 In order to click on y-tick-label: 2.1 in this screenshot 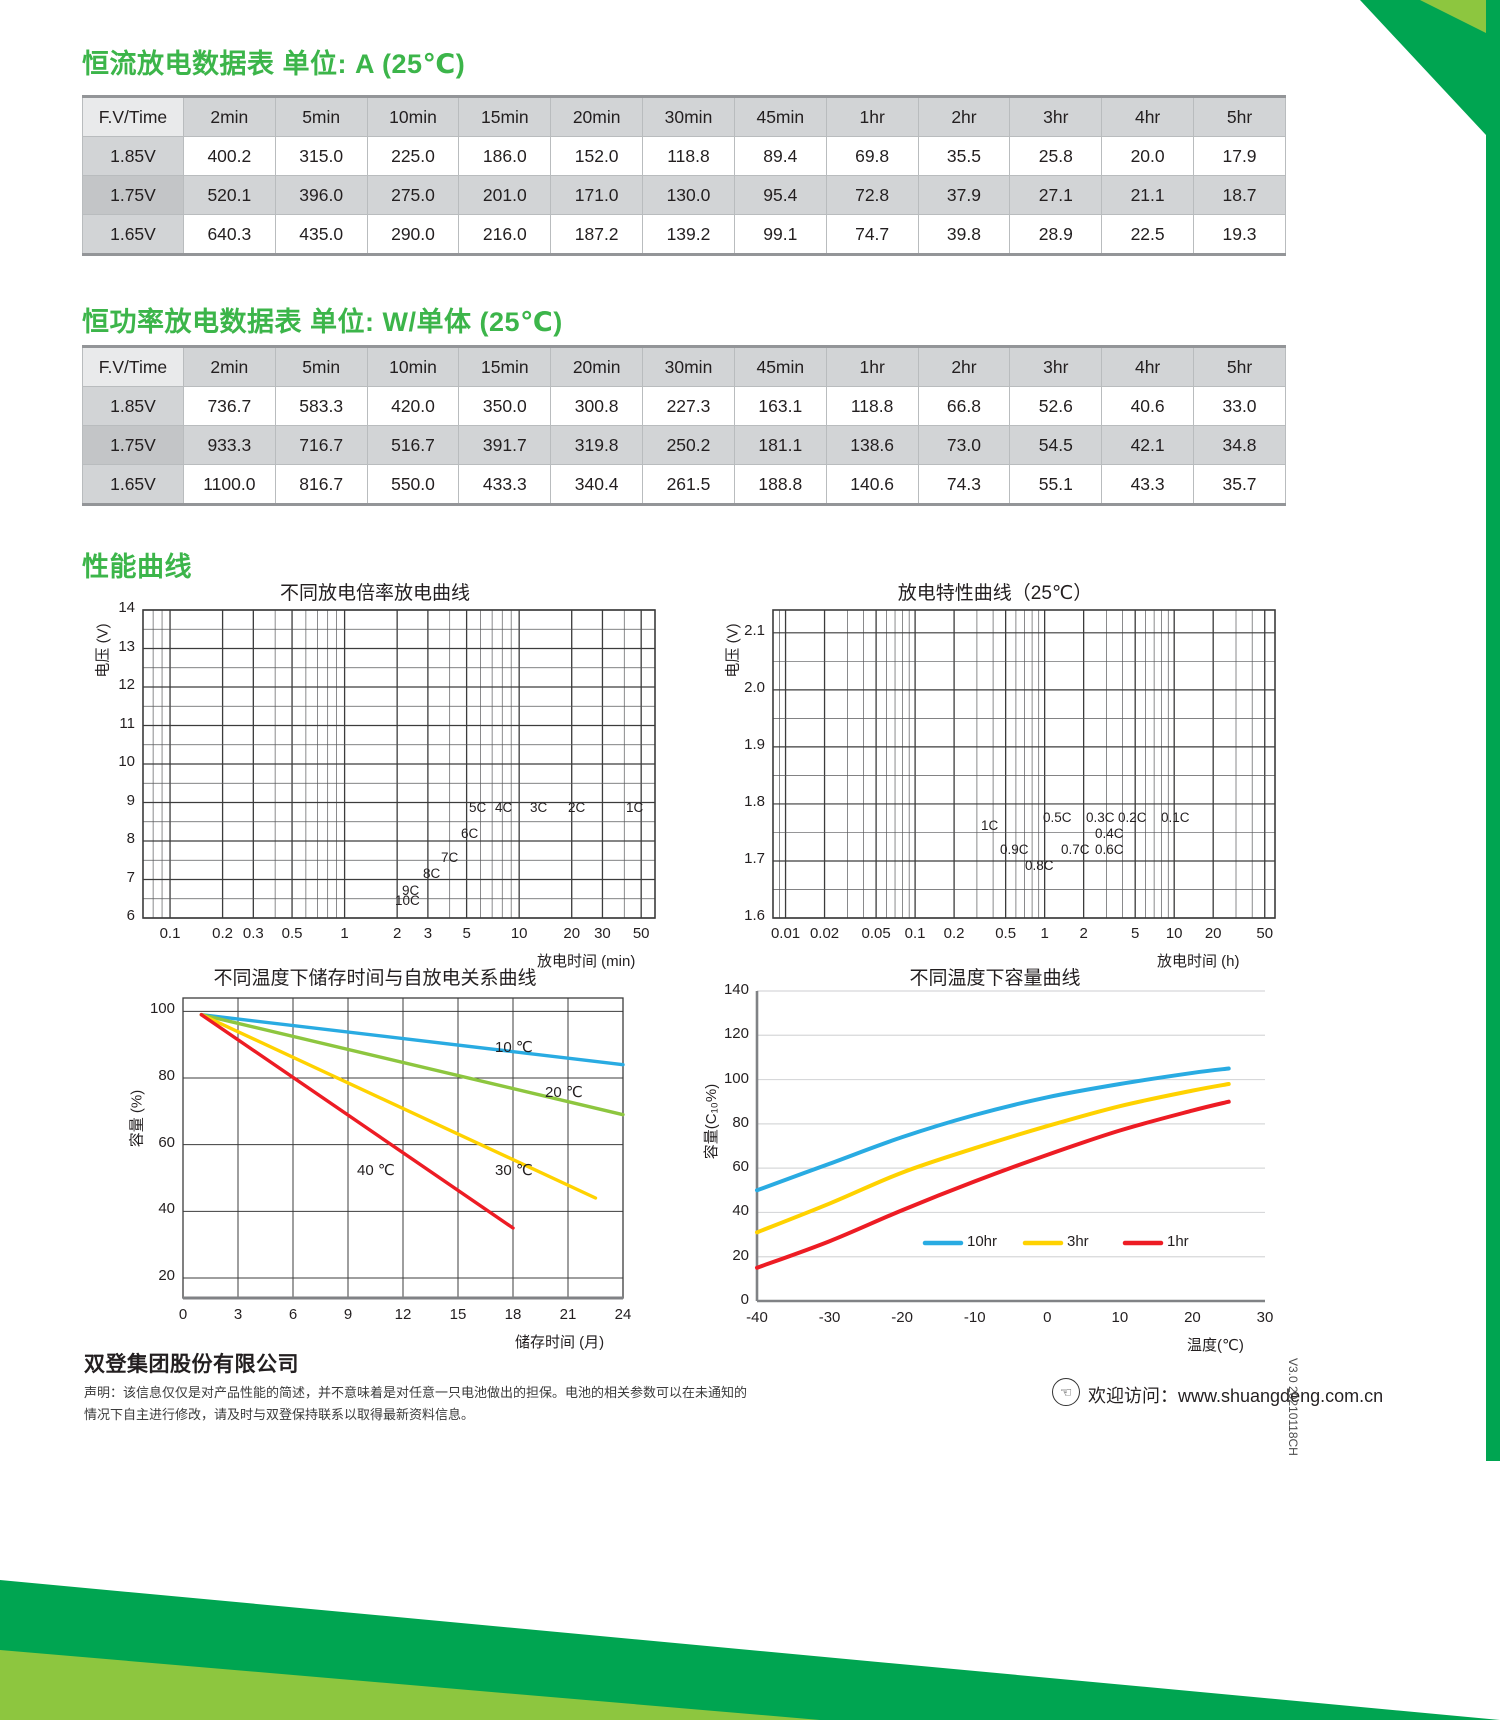, I will do `click(754, 630)`.